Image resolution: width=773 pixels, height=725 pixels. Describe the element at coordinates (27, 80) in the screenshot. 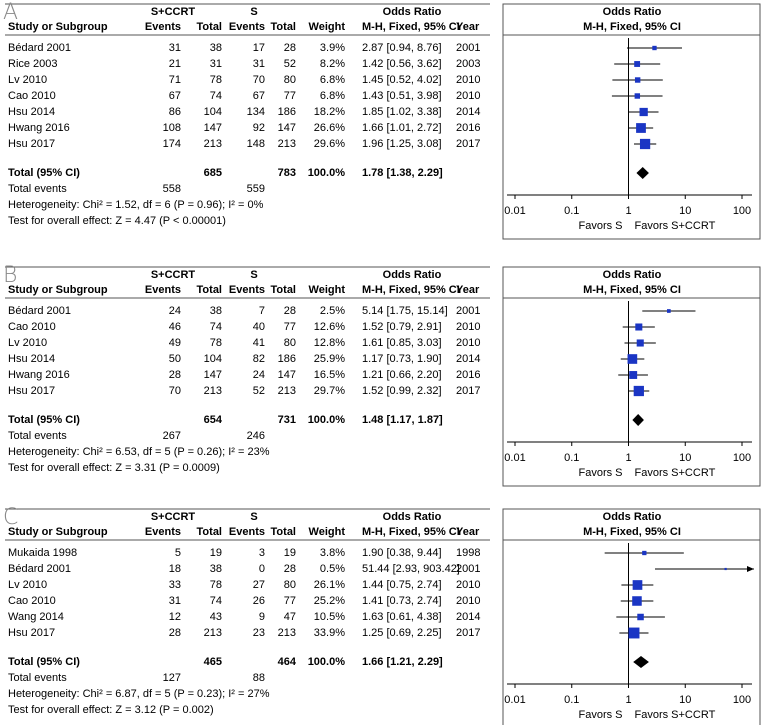

I see `study-cell: Lv 2010` at that location.